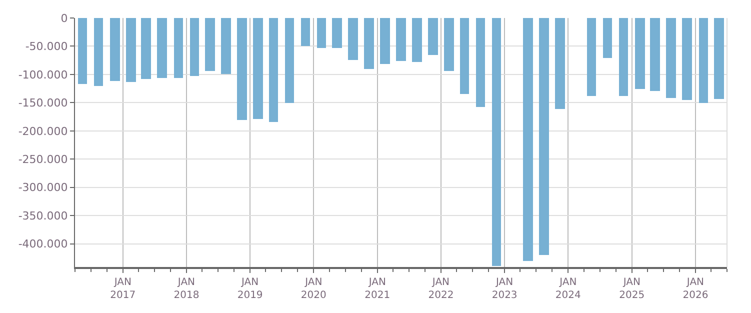  I want to click on y-tick-label: 0, so click(64, 18).